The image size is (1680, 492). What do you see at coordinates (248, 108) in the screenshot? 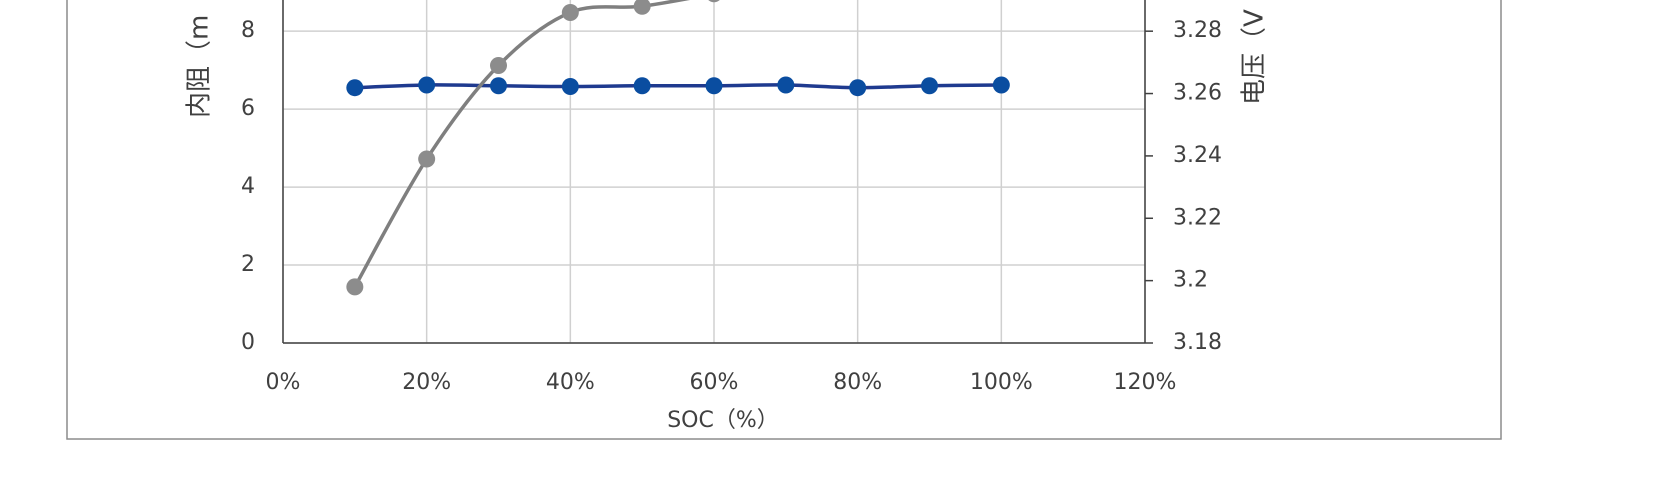
I see `y-tick-label: 6` at bounding box center [248, 108].